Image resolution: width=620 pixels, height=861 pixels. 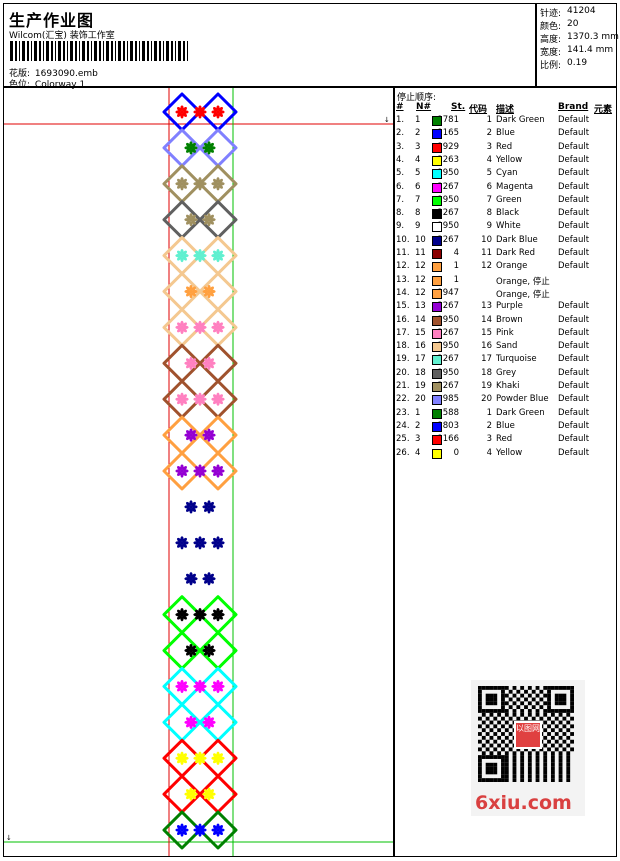 I want to click on row-index: 13., so click(x=403, y=279).